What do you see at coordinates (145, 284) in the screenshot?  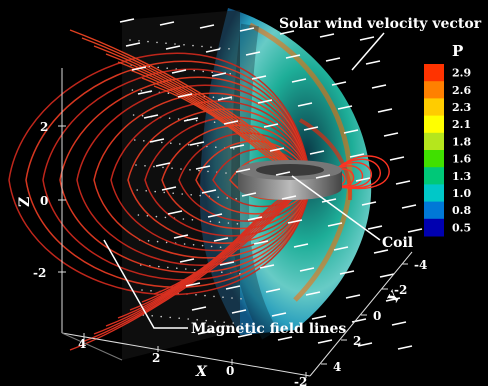 I see `field-lines-pointer` at bounding box center [145, 284].